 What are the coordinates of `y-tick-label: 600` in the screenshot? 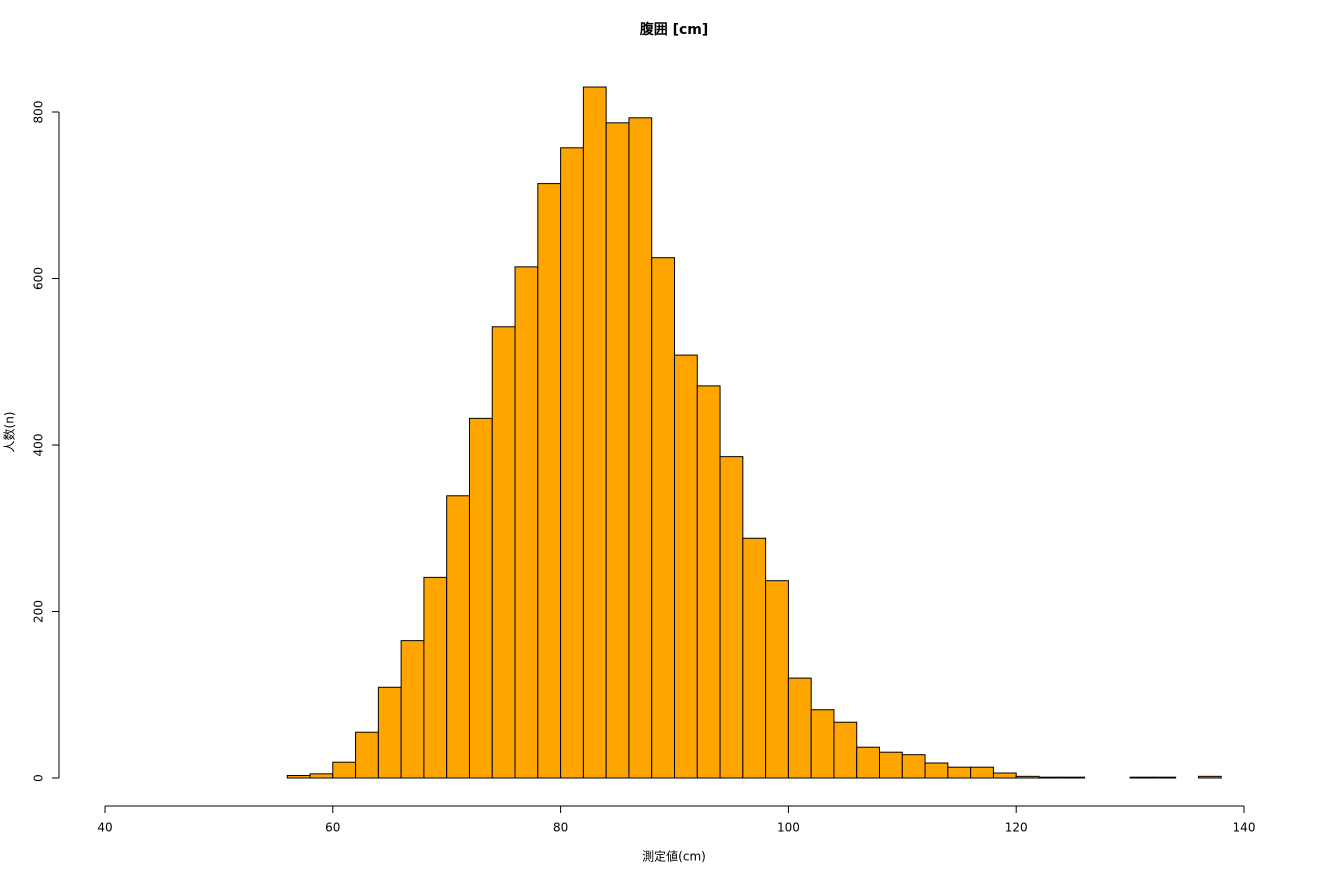 It's located at (39, 278).